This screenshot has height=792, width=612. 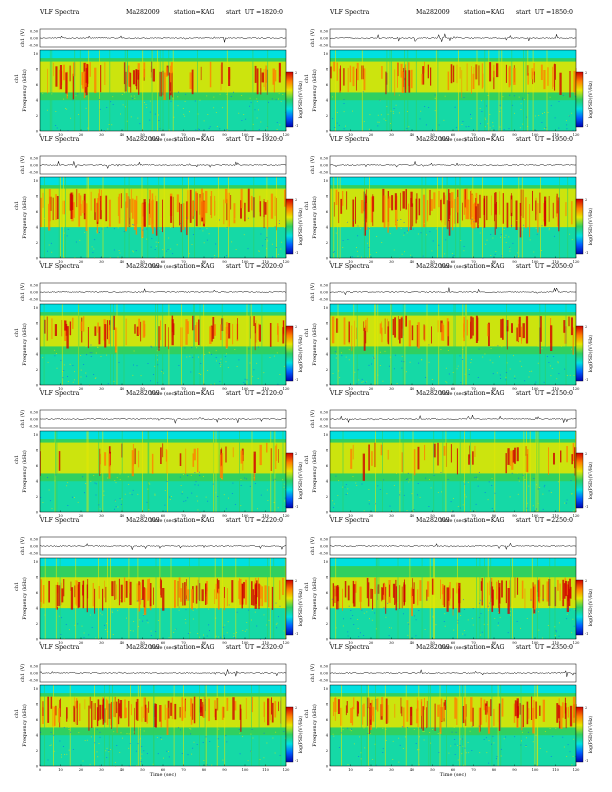 I want to click on amplitude-axis-label: ch1 (V), so click(x=312, y=38).